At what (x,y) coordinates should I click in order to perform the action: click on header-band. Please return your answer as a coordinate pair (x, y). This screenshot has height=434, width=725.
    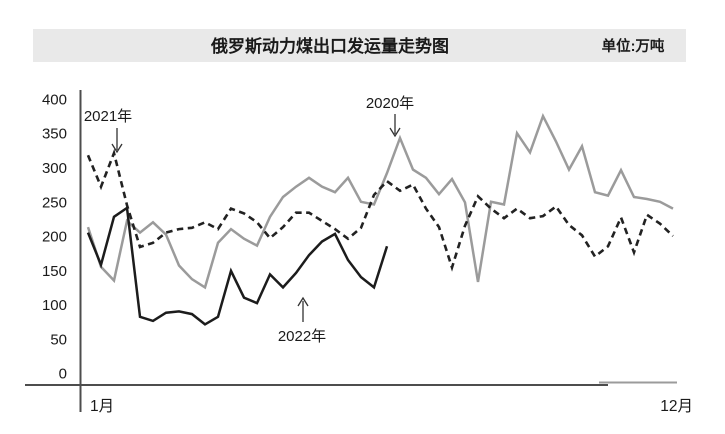
    Looking at the image, I should click on (359, 45).